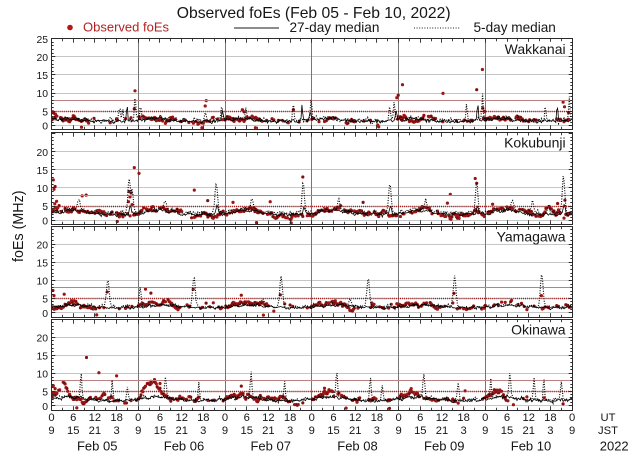 The image size is (640, 462). What do you see at coordinates (357, 446) in the screenshot?
I see `svg-text: Feb 08` at bounding box center [357, 446].